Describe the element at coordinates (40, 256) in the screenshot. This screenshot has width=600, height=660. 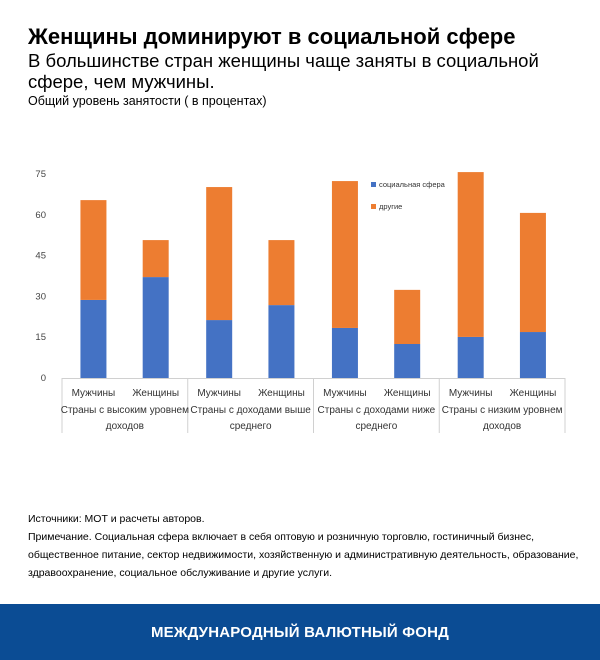
I see `y-tick-label: 45` at that location.